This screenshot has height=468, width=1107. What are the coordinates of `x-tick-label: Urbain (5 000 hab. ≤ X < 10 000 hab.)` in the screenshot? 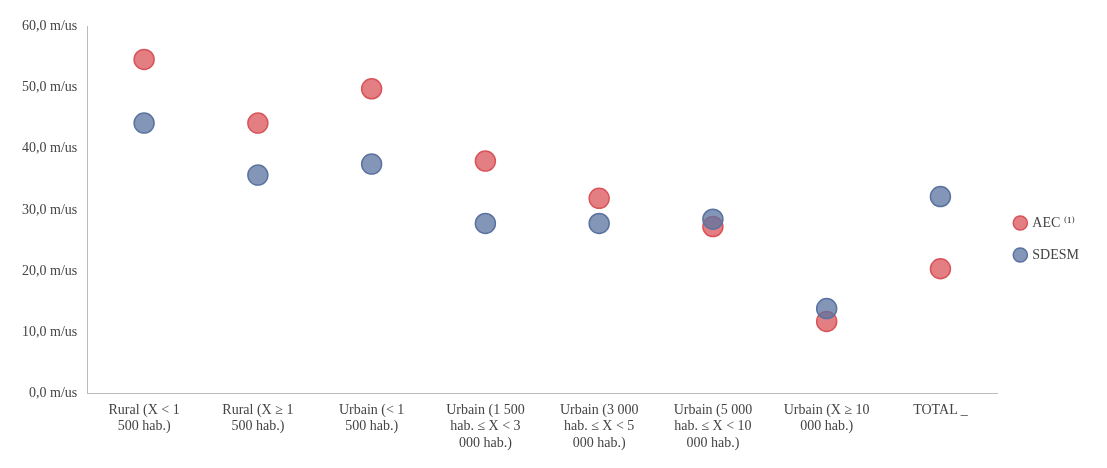 It's located at (713, 426).